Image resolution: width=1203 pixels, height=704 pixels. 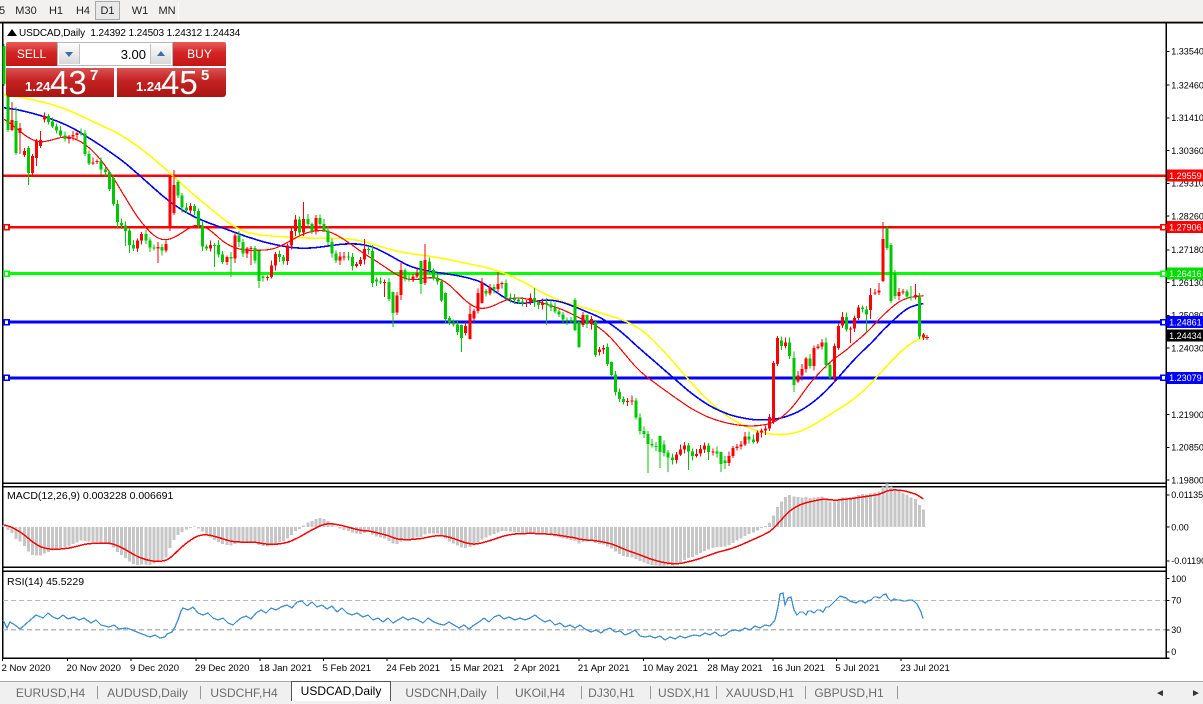 I want to click on svg-text: 23 Jul 2021, so click(x=925, y=668).